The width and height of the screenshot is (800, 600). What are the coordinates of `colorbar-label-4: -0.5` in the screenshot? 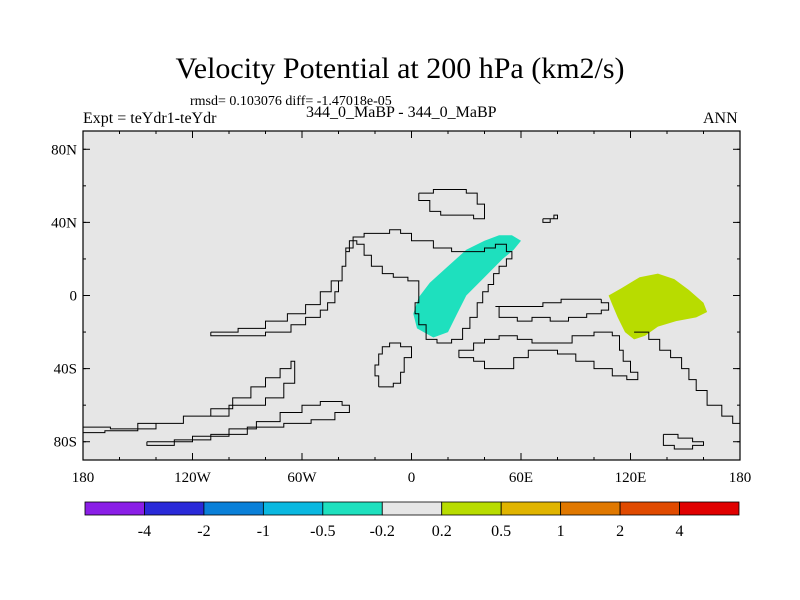 It's located at (322, 531).